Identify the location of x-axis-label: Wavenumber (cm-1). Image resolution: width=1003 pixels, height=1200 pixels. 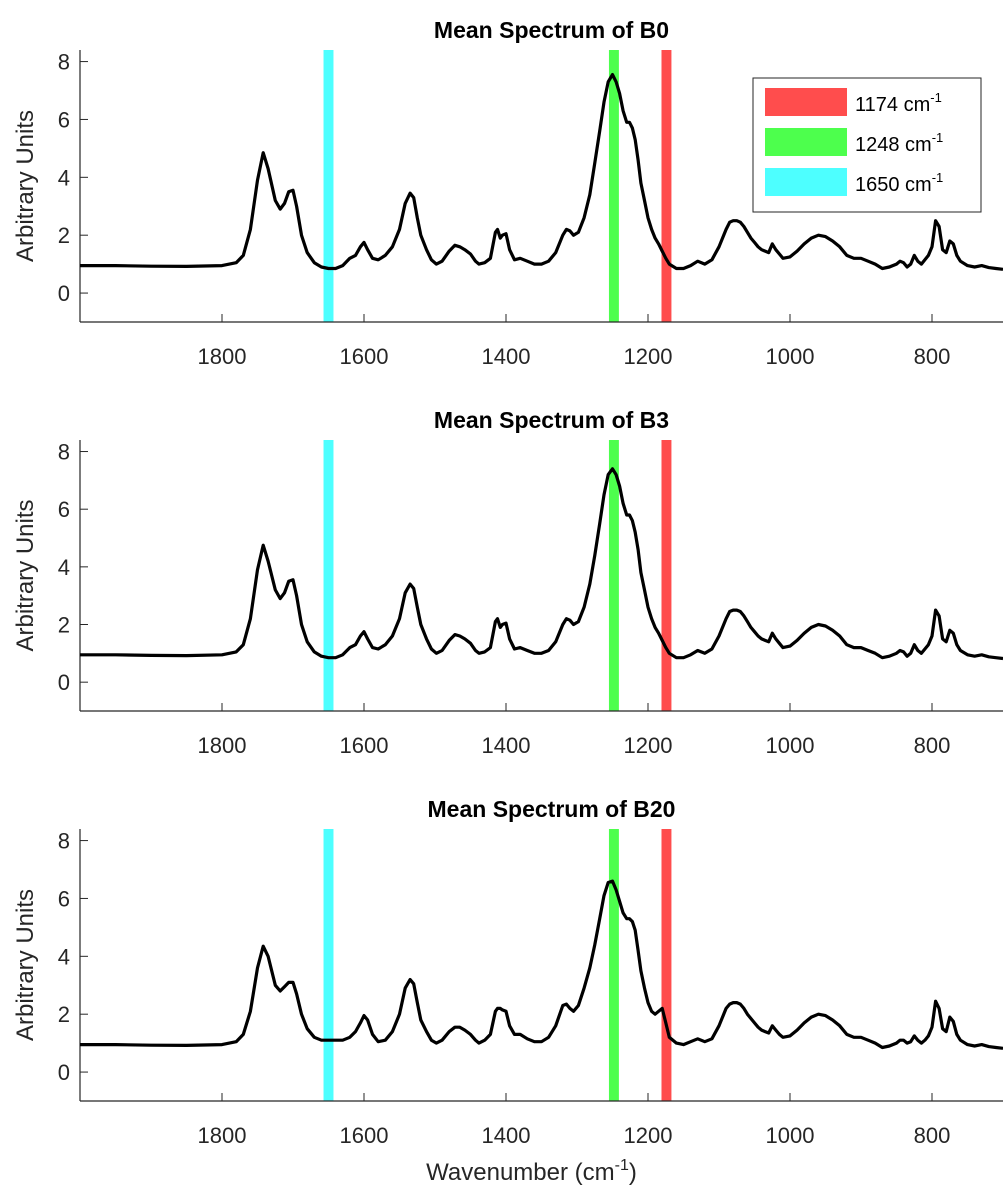
(531, 1171).